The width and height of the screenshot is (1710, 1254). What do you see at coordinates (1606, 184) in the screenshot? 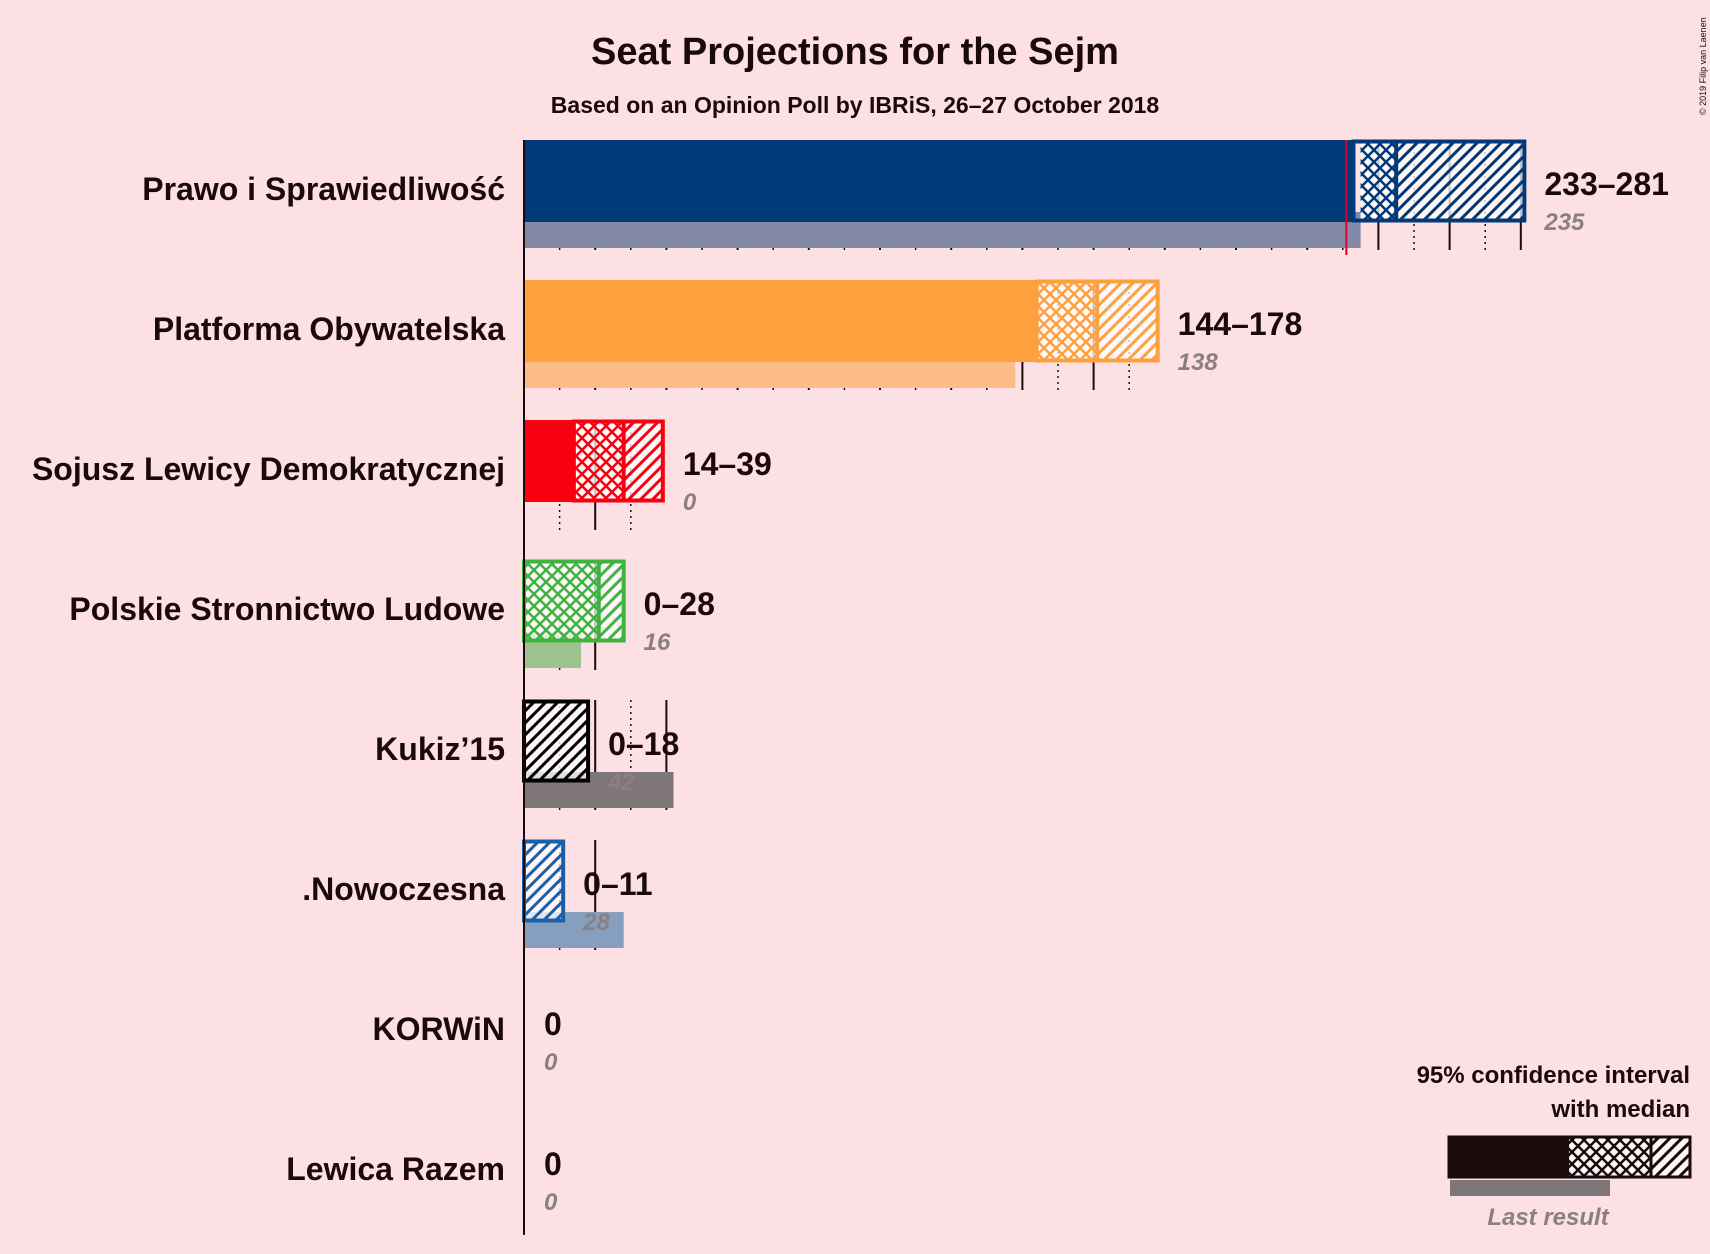
I see `range-label: 233–281` at bounding box center [1606, 184].